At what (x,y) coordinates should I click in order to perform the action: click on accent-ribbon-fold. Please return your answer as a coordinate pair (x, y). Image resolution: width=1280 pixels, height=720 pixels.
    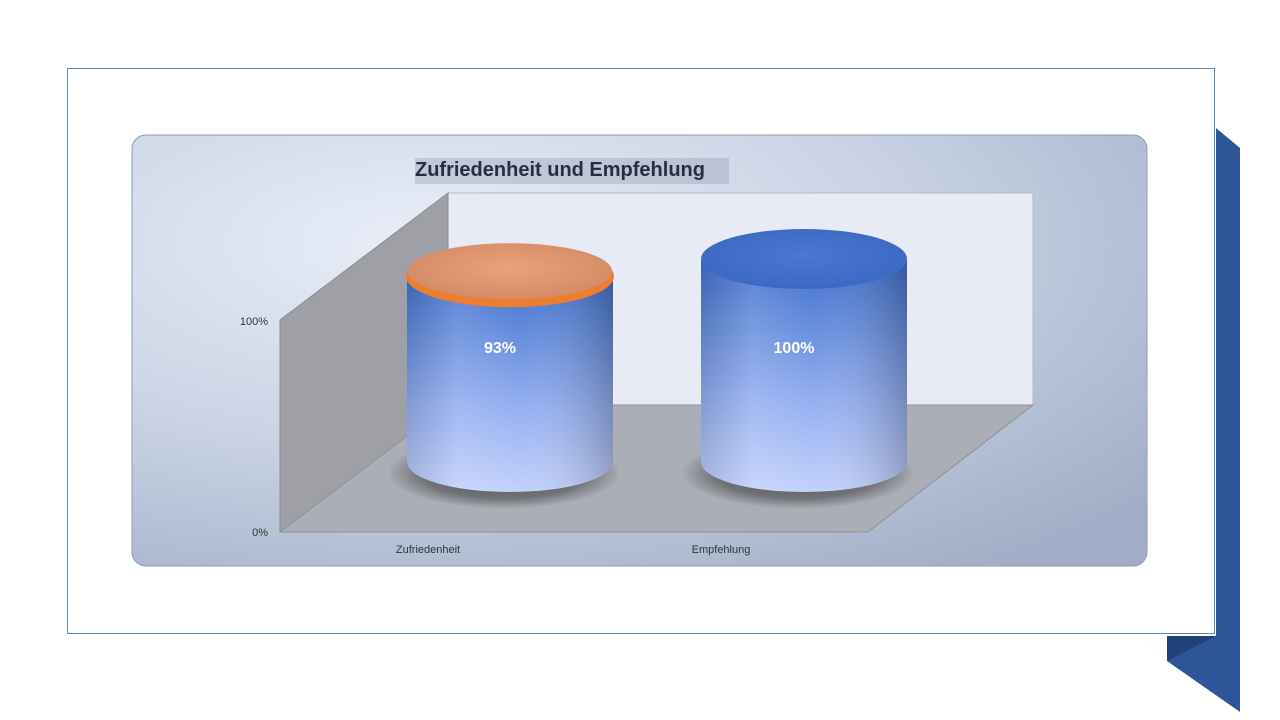
    Looking at the image, I should click on (1191, 648).